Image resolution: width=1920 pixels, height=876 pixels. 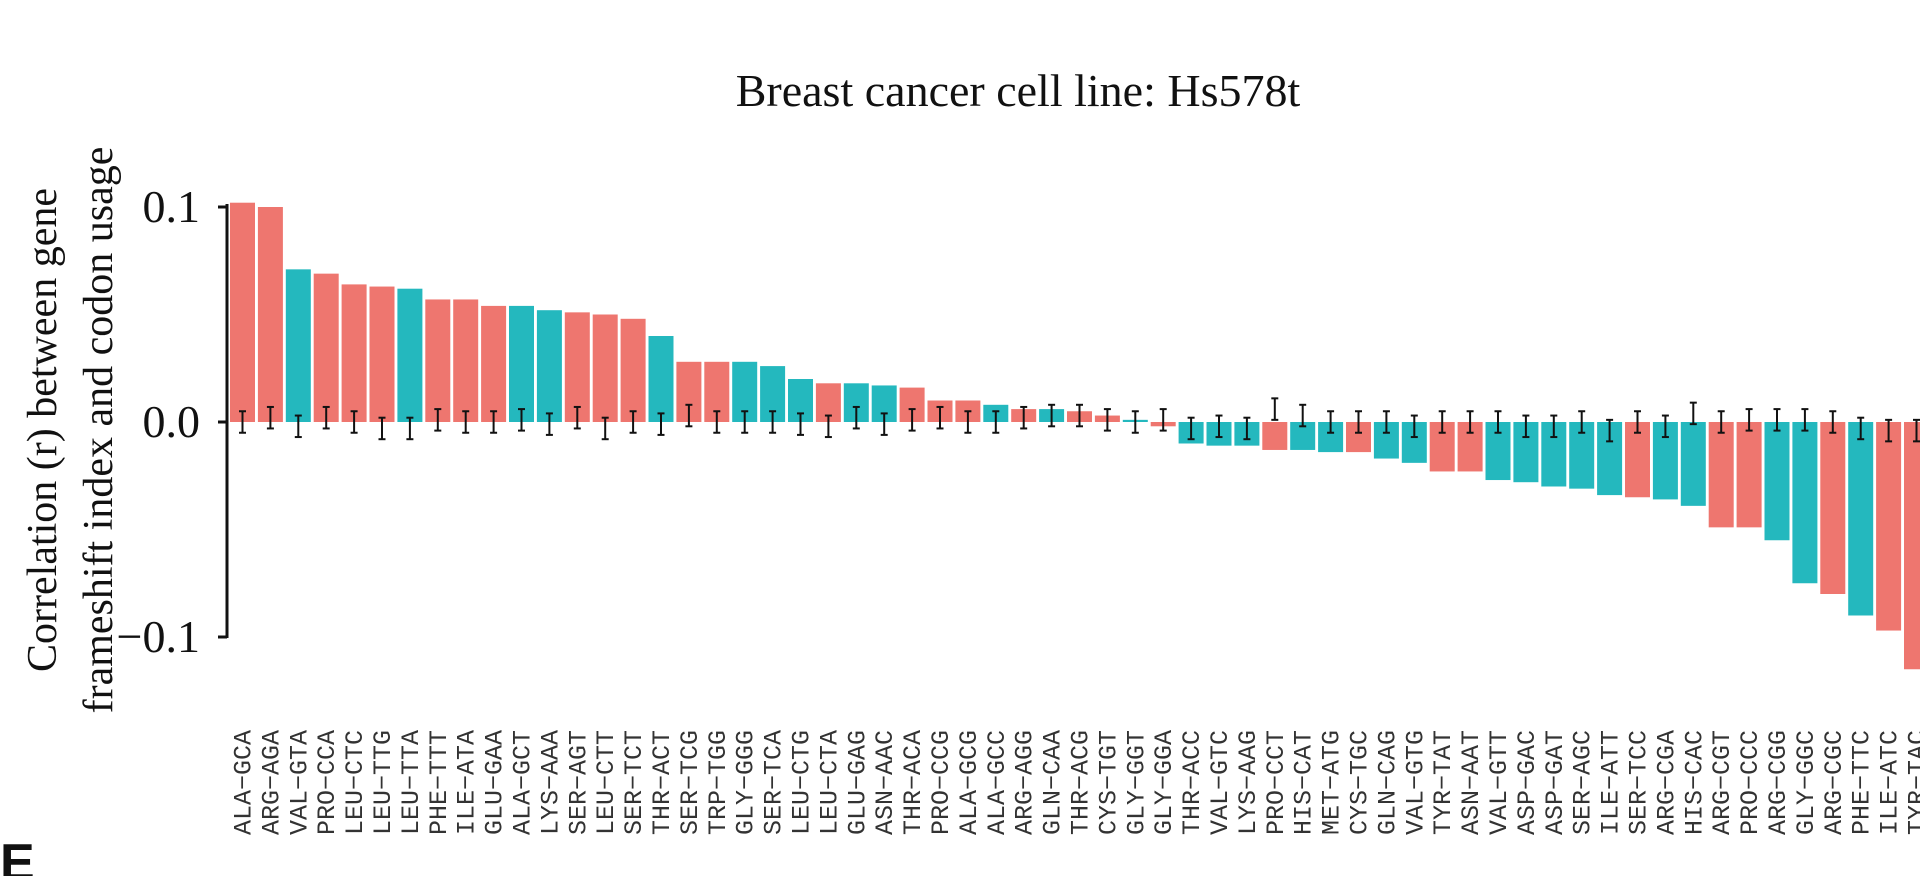 I want to click on x-tick-label-33: GLY−GGA, so click(x=1164, y=782).